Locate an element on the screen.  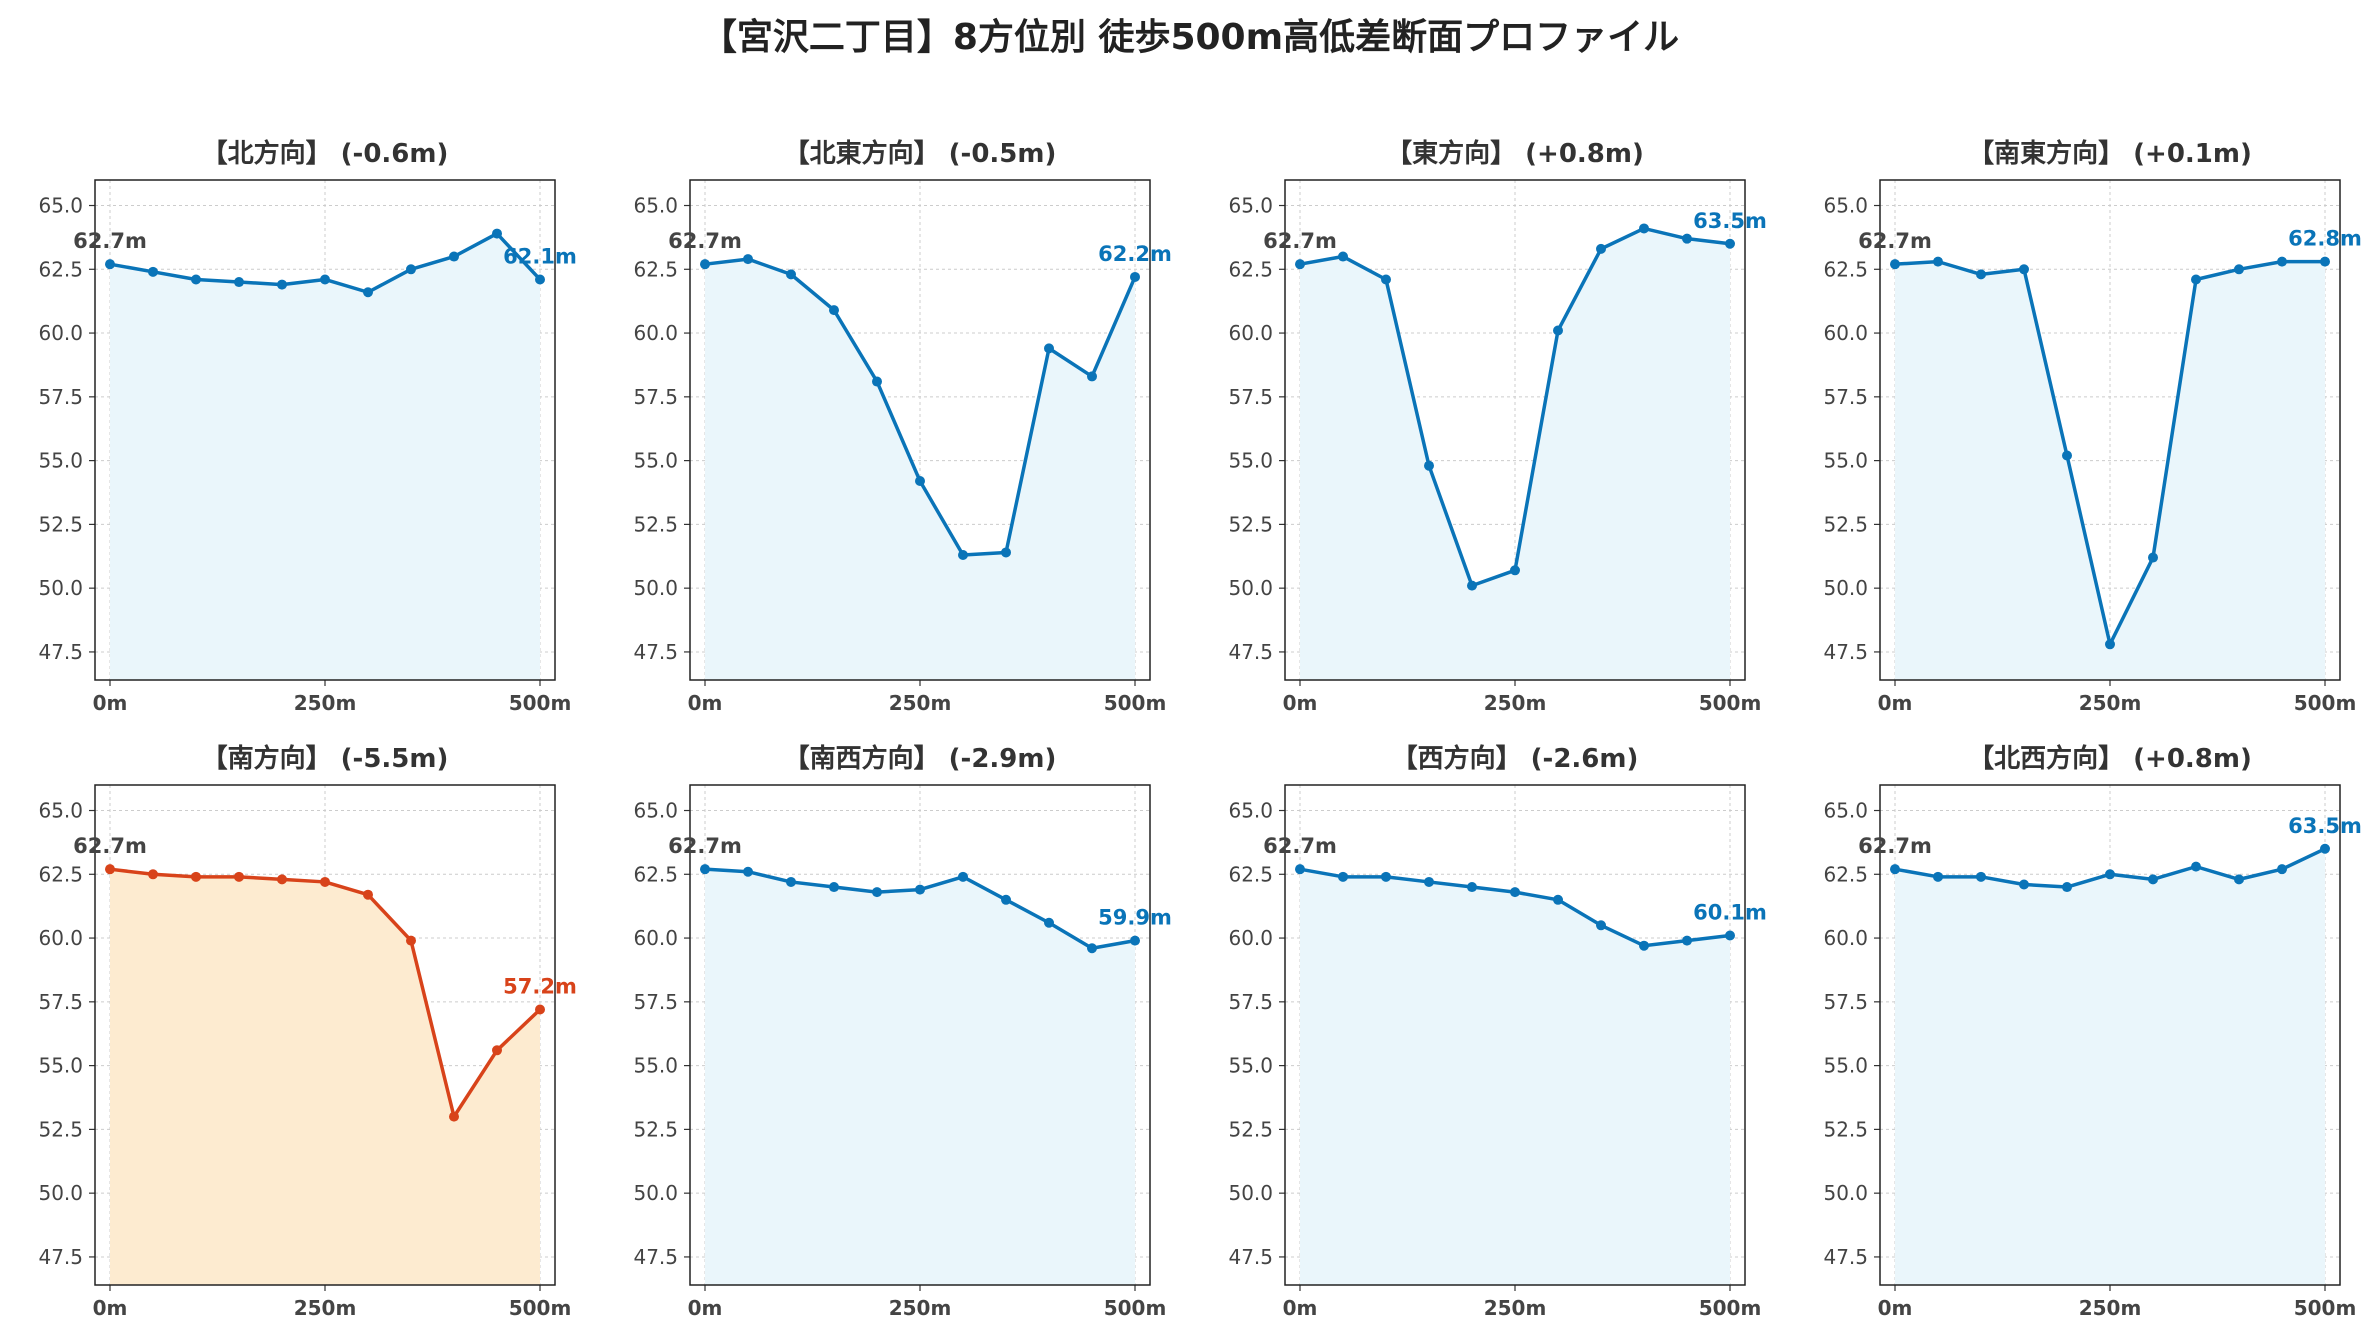
end-elevation-label: 59.9m is located at coordinates (1135, 918).